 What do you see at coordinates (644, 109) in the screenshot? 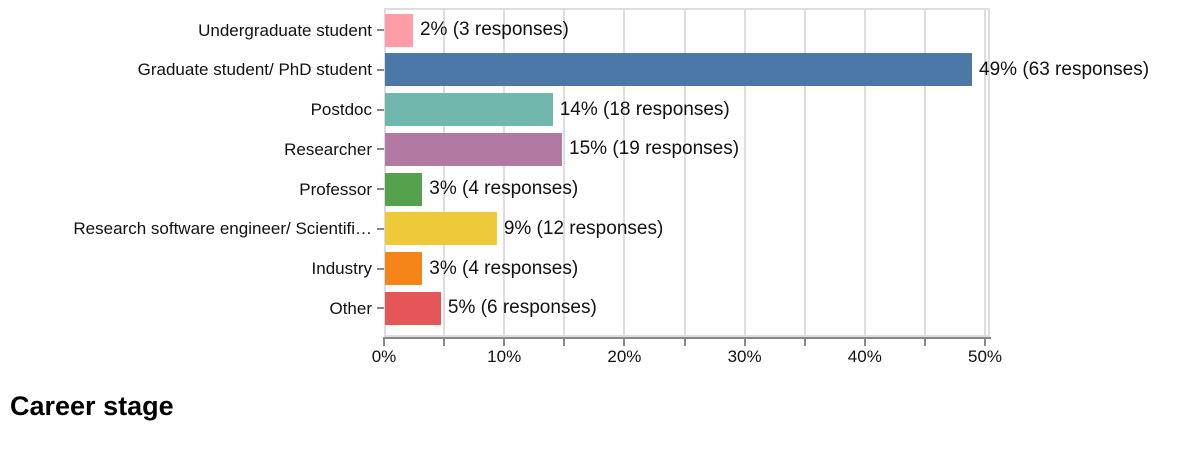
I see `value-label: 14% (18 responses)` at bounding box center [644, 109].